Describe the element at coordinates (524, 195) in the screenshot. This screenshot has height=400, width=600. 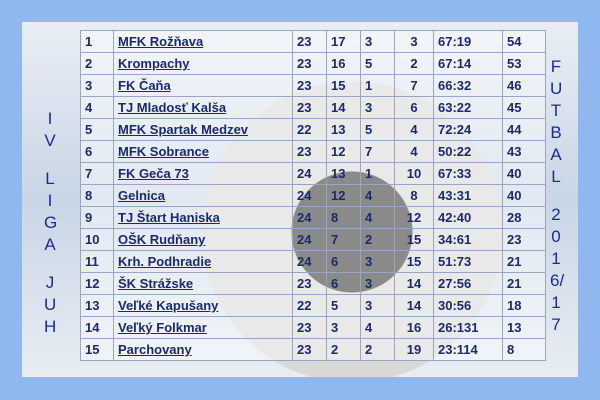
I see `table-cell: 40` at that location.